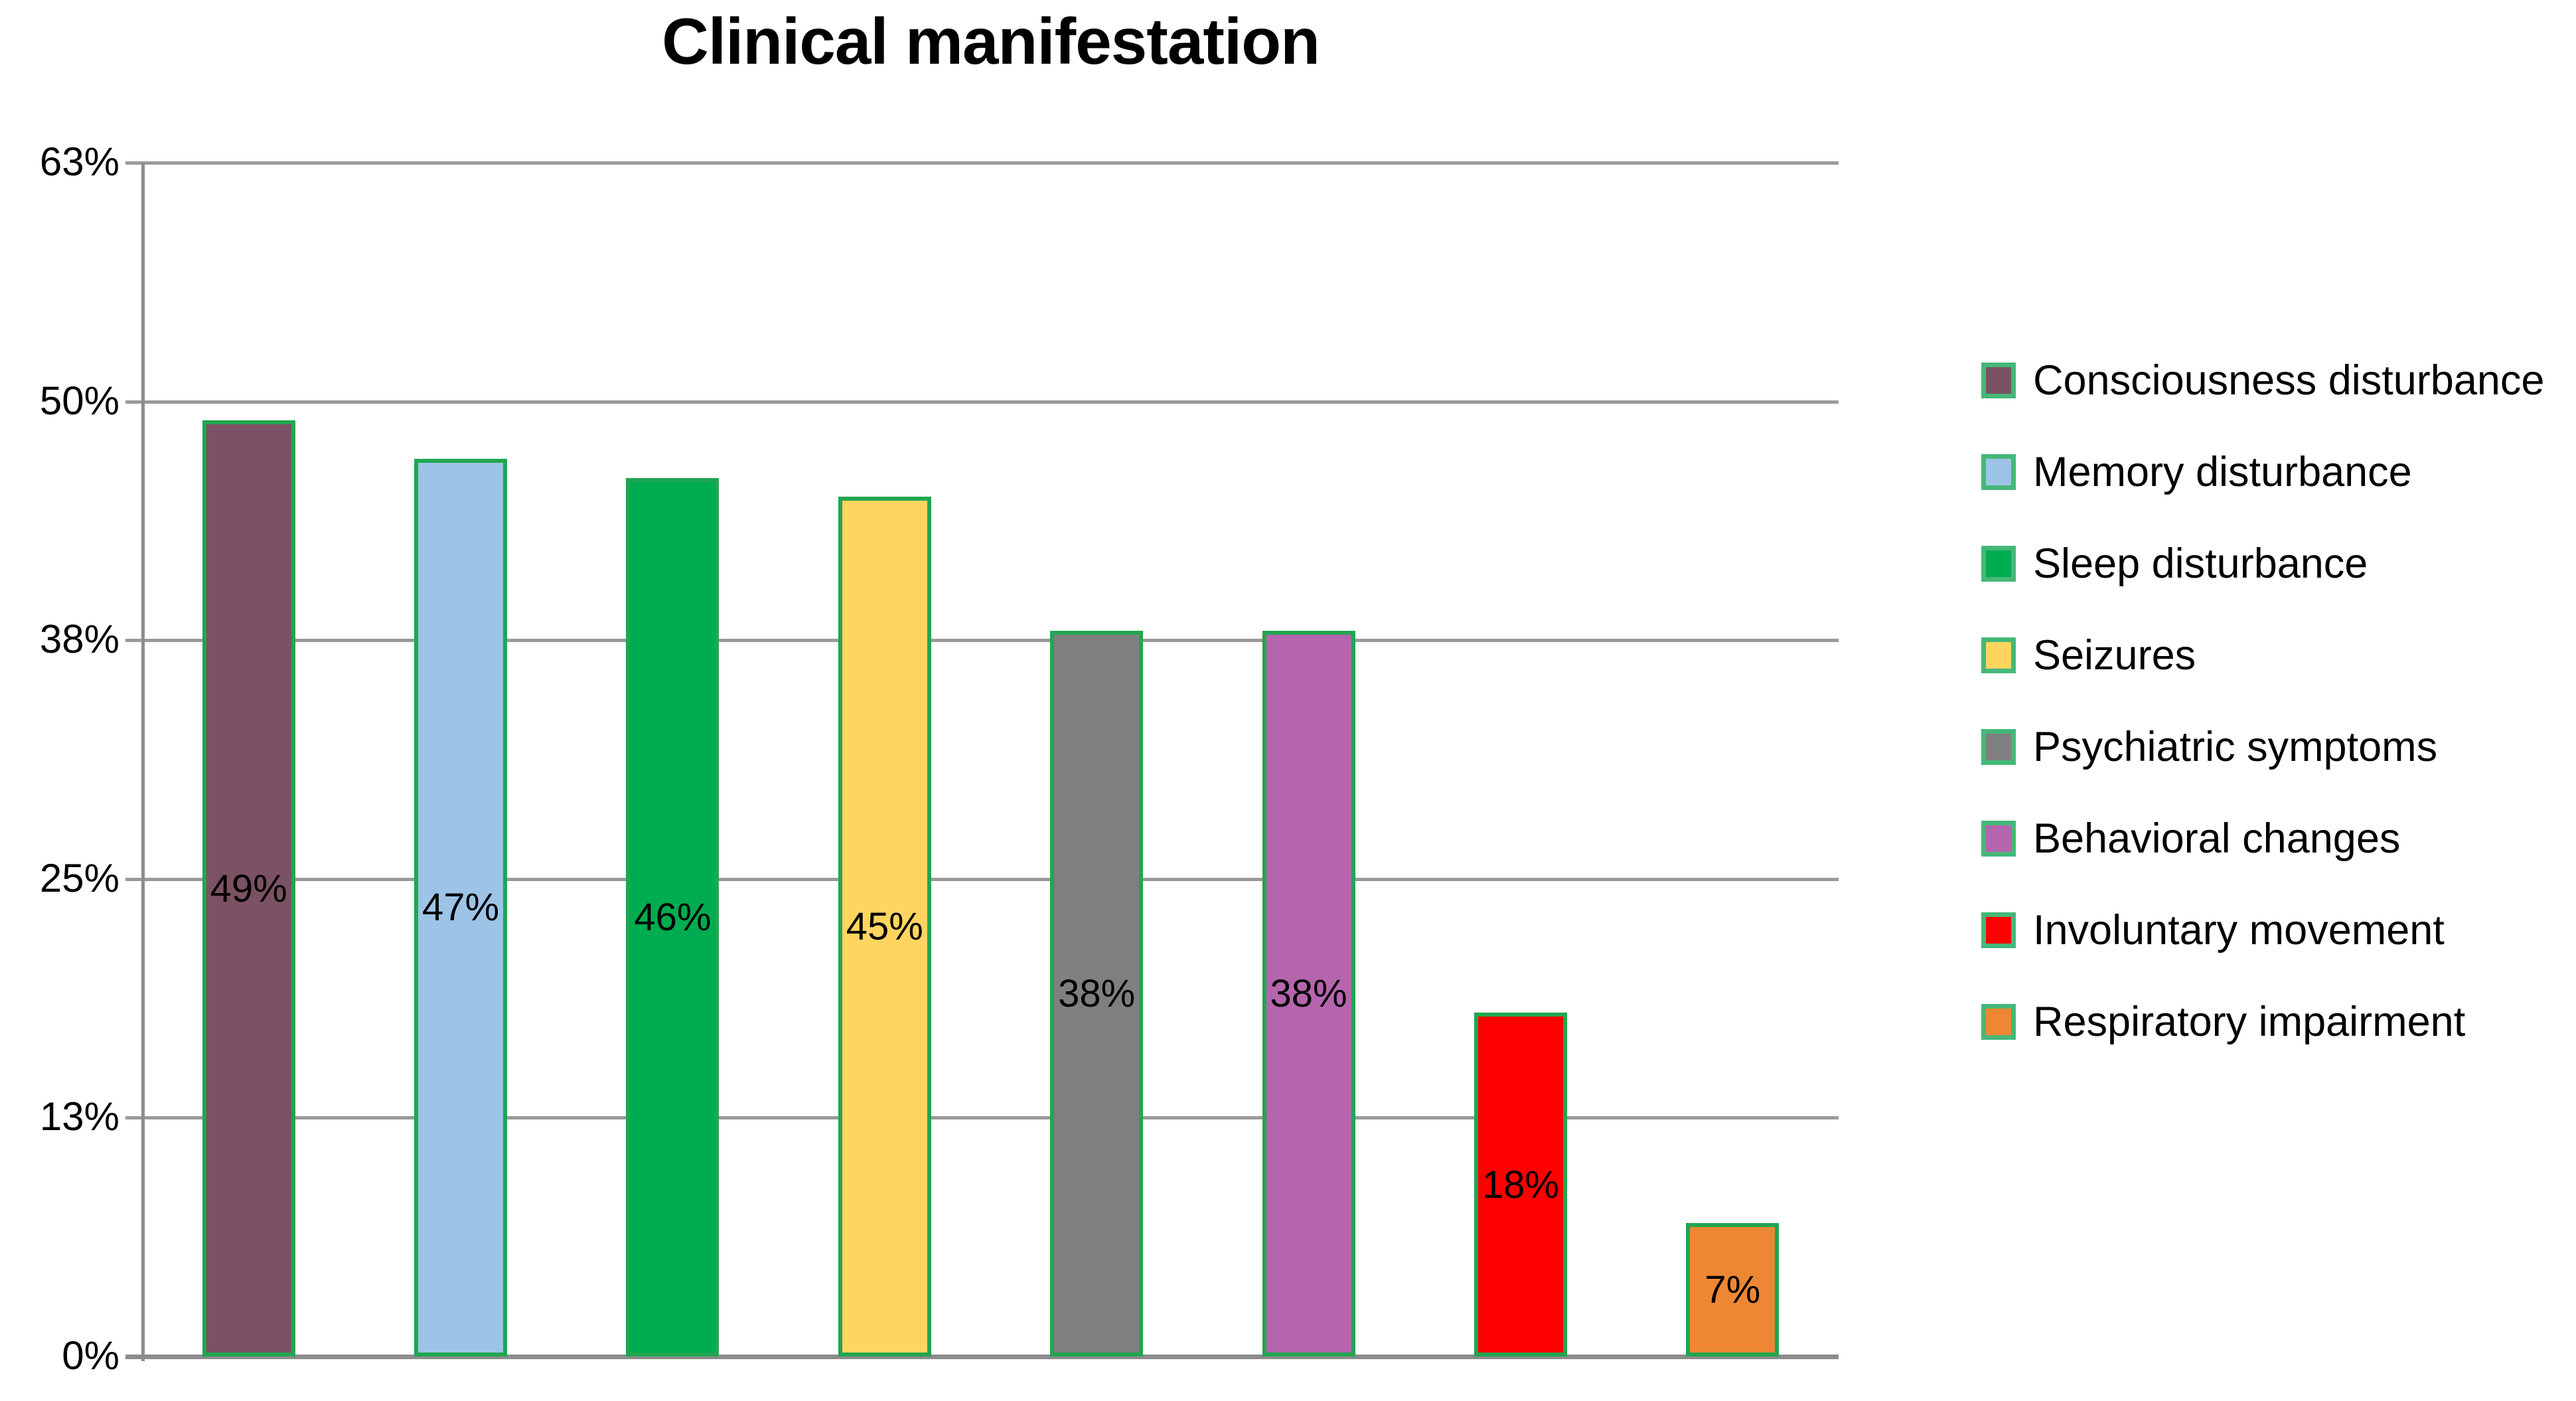 The width and height of the screenshot is (2576, 1401). I want to click on legend-item-psychiatric-symptoms: Psychiatric symptoms, so click(2209, 747).